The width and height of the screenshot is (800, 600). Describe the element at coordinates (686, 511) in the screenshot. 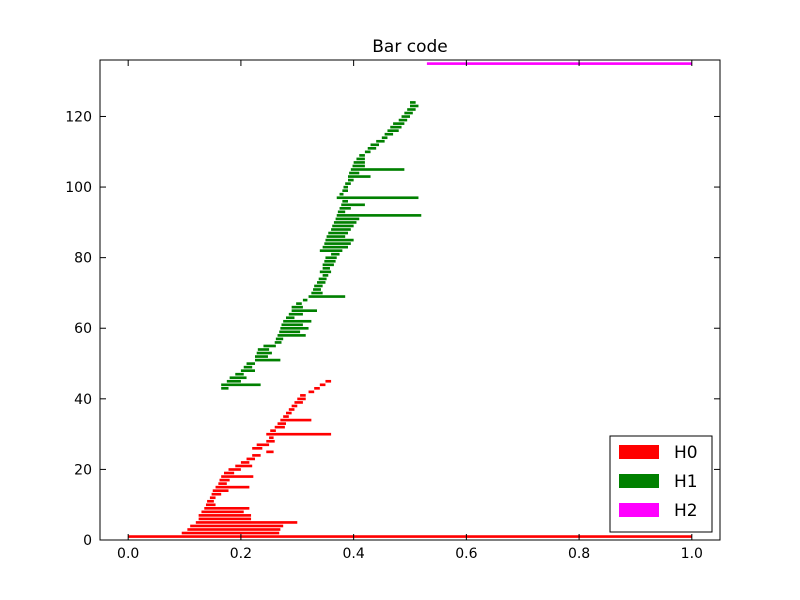

I see `legend-label-h2: H2` at that location.